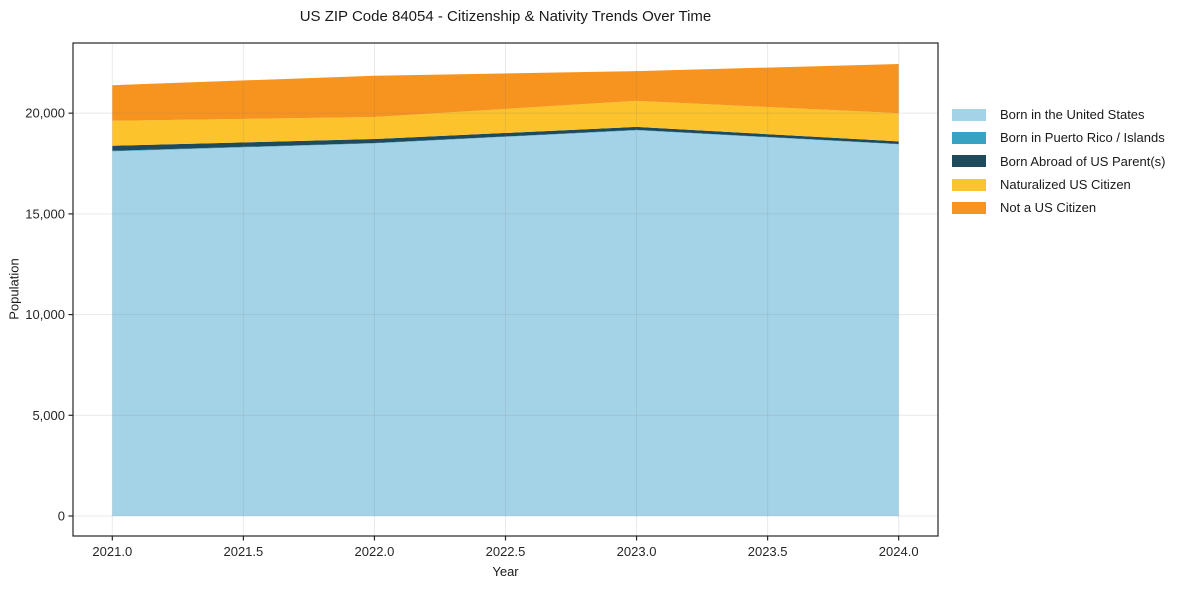 The width and height of the screenshot is (1189, 590). Describe the element at coordinates (1072, 115) in the screenshot. I see `legend-label: Born in the United States` at that location.